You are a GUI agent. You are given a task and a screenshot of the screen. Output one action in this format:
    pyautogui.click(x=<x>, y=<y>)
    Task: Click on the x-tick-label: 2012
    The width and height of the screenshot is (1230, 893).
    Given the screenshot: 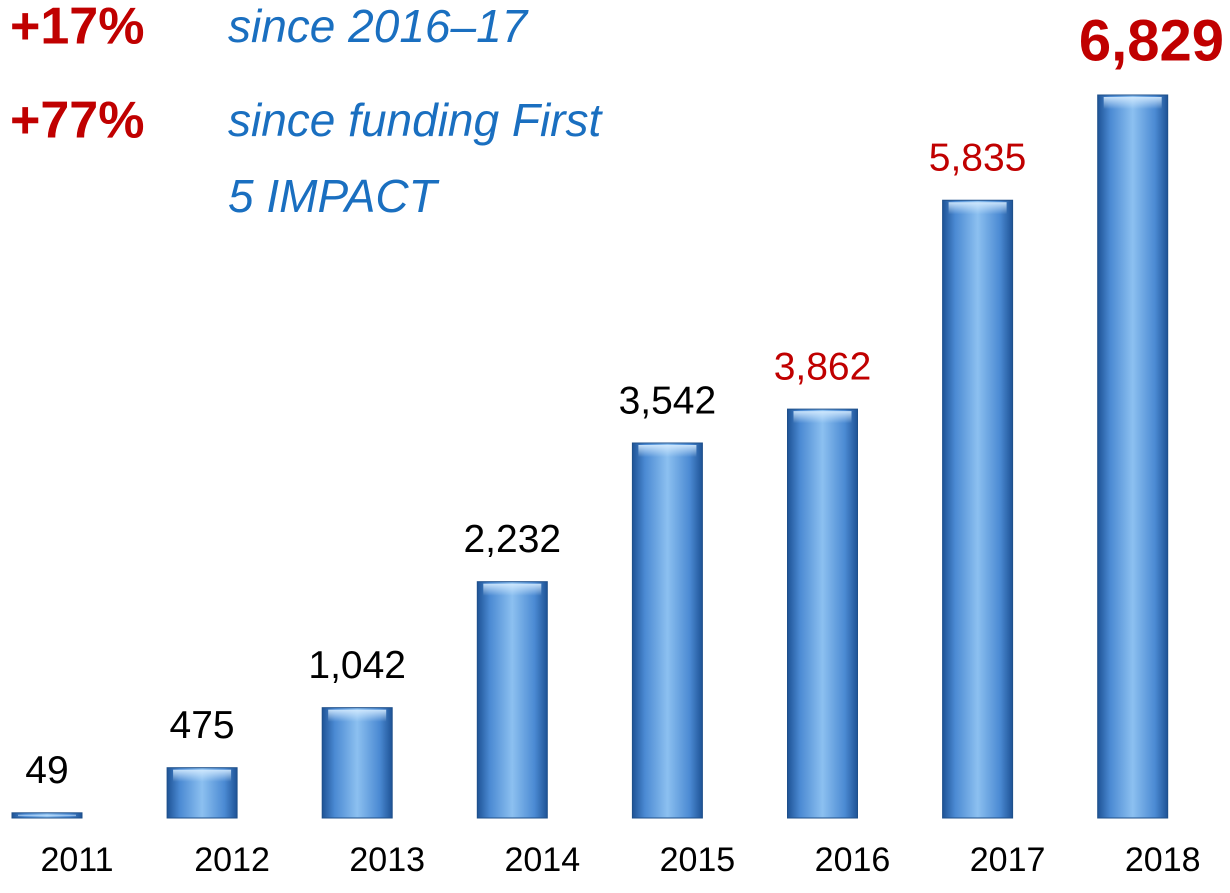 What is the action you would take?
    pyautogui.click(x=232, y=860)
    